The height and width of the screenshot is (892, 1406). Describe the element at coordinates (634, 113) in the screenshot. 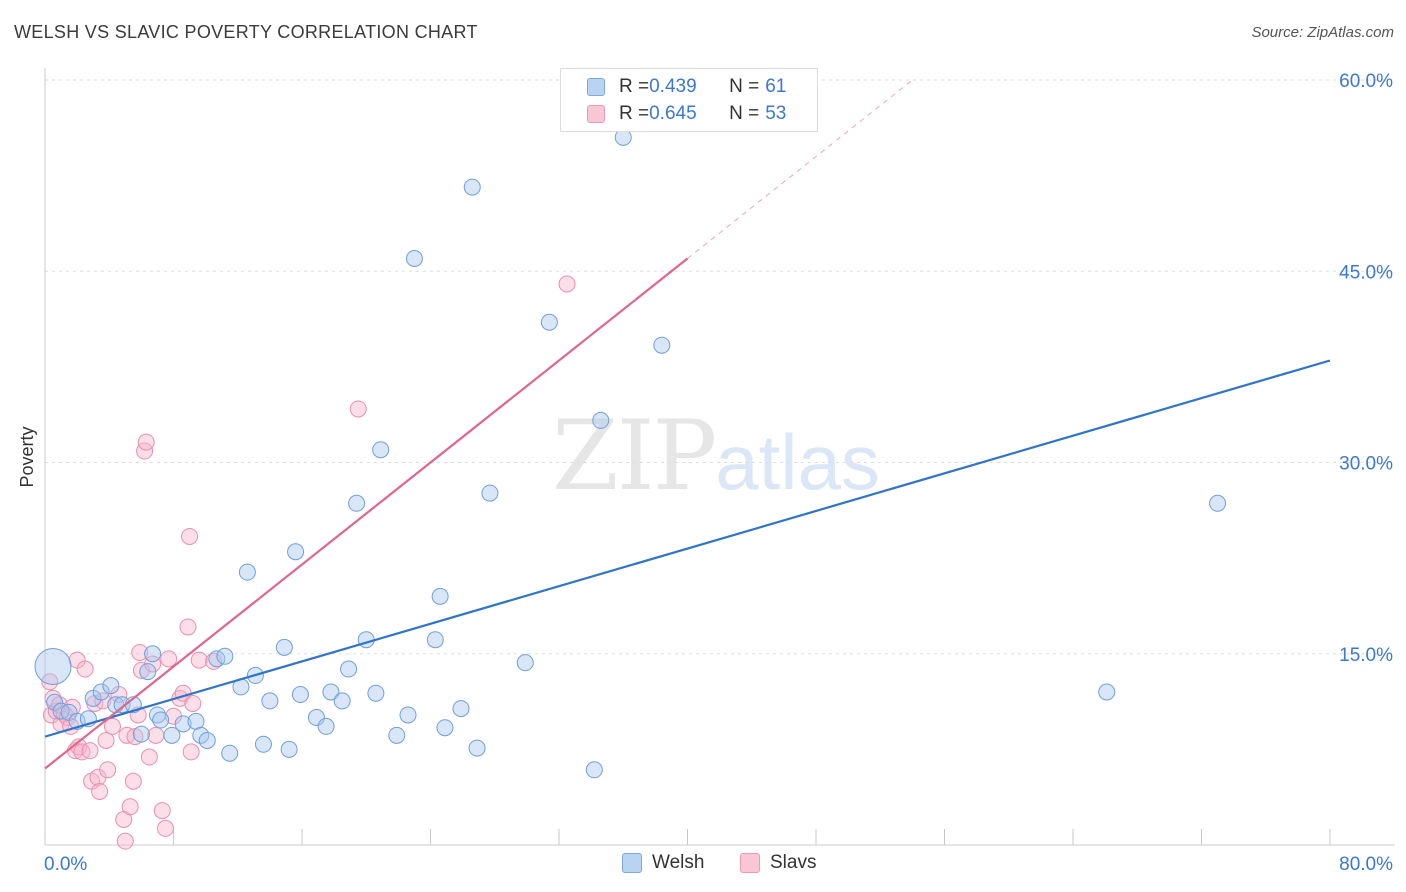

I see `legend-slavs-r-label: R =` at that location.